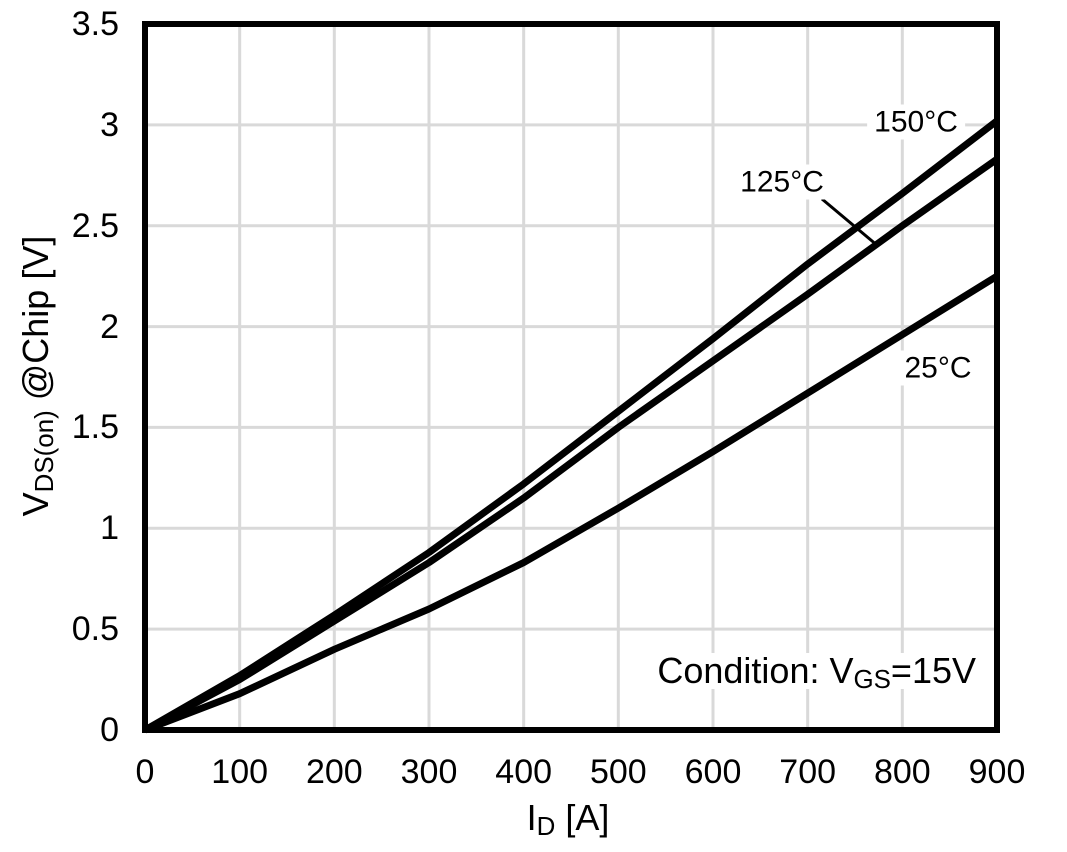  I want to click on y-axis-symbol: V, so click(35, 504).